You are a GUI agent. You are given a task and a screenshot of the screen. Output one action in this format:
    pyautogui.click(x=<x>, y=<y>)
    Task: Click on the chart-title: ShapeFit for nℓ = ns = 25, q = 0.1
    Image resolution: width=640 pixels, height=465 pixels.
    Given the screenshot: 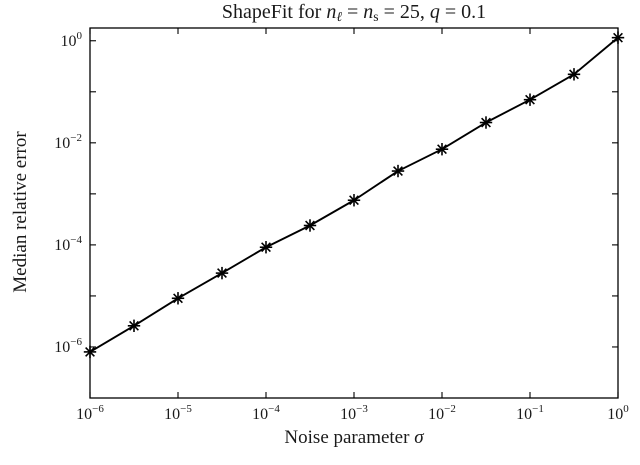 What is the action you would take?
    pyautogui.click(x=354, y=13)
    